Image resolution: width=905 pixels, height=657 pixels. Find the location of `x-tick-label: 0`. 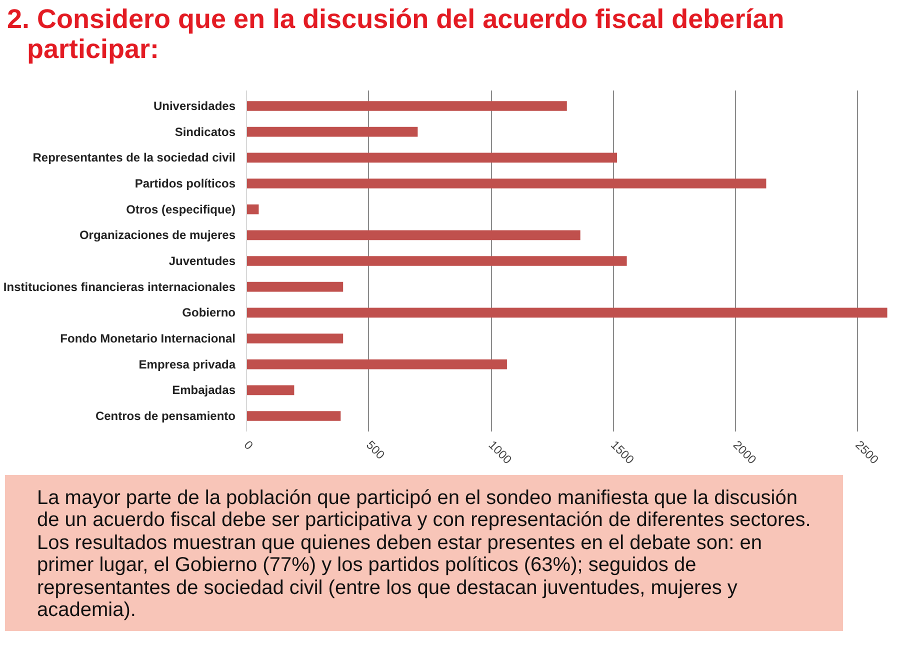

x-tick-label: 0 is located at coordinates (248, 445).